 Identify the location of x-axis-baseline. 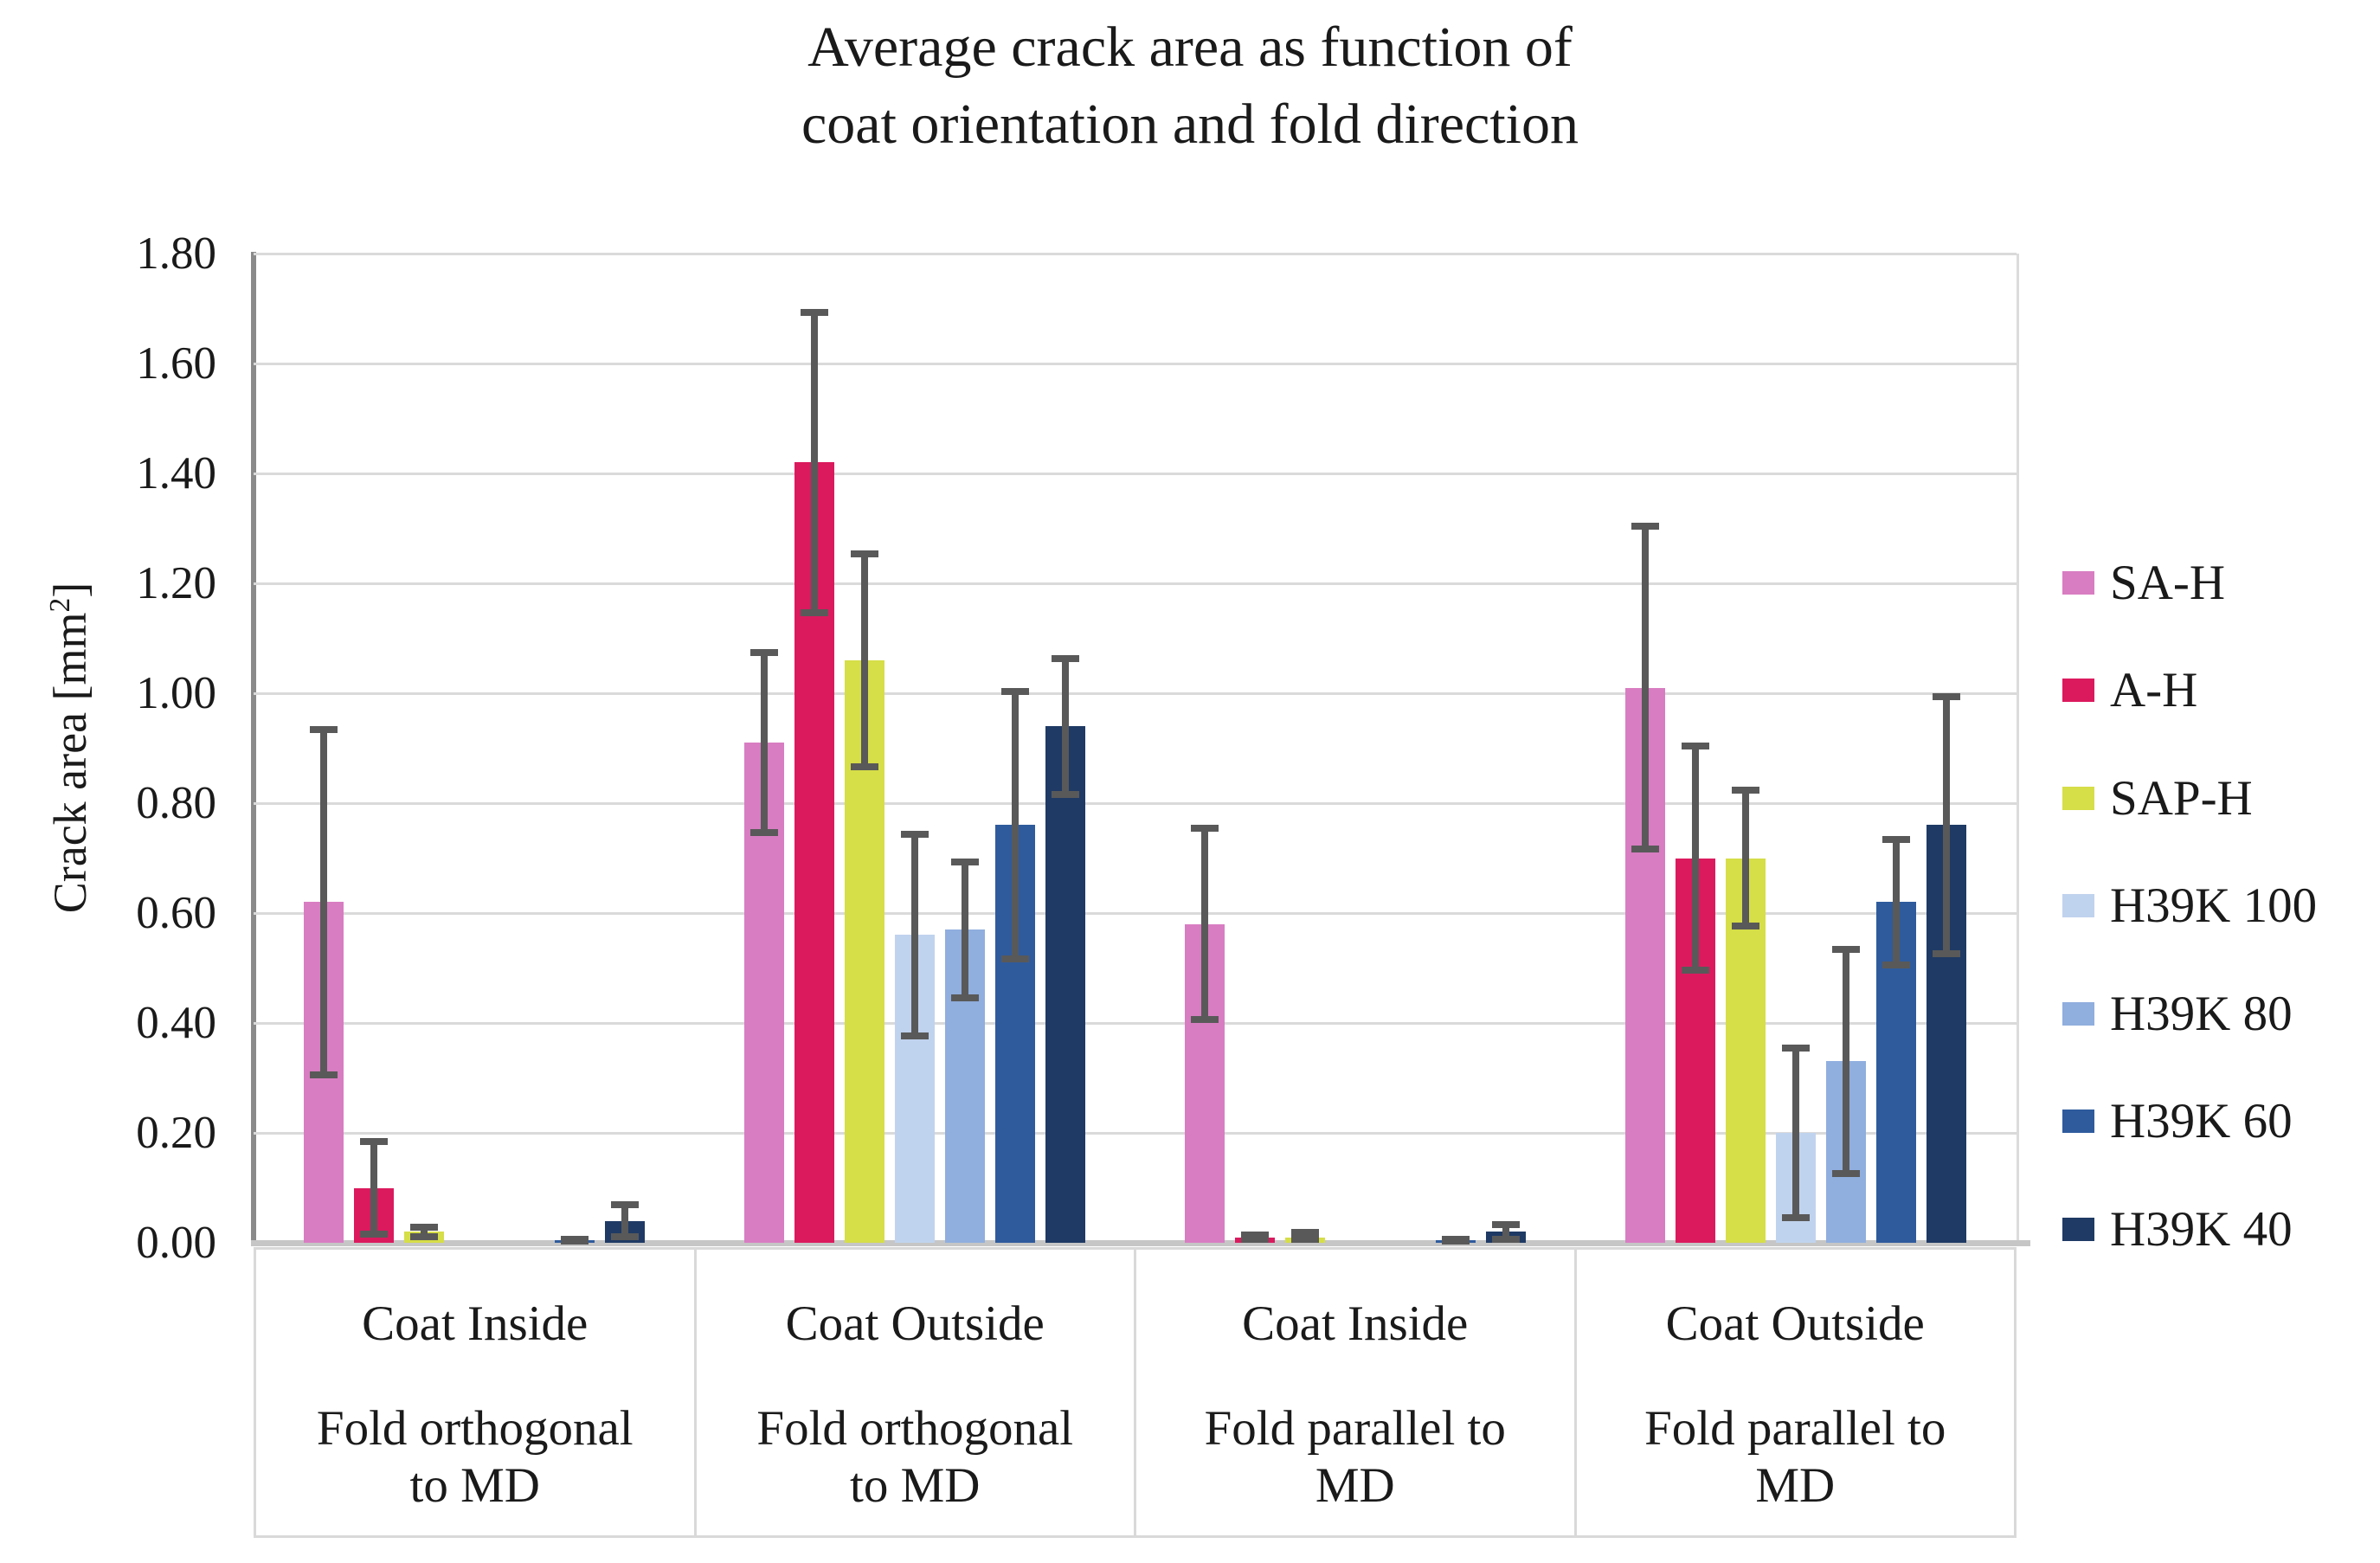
(1140, 1243).